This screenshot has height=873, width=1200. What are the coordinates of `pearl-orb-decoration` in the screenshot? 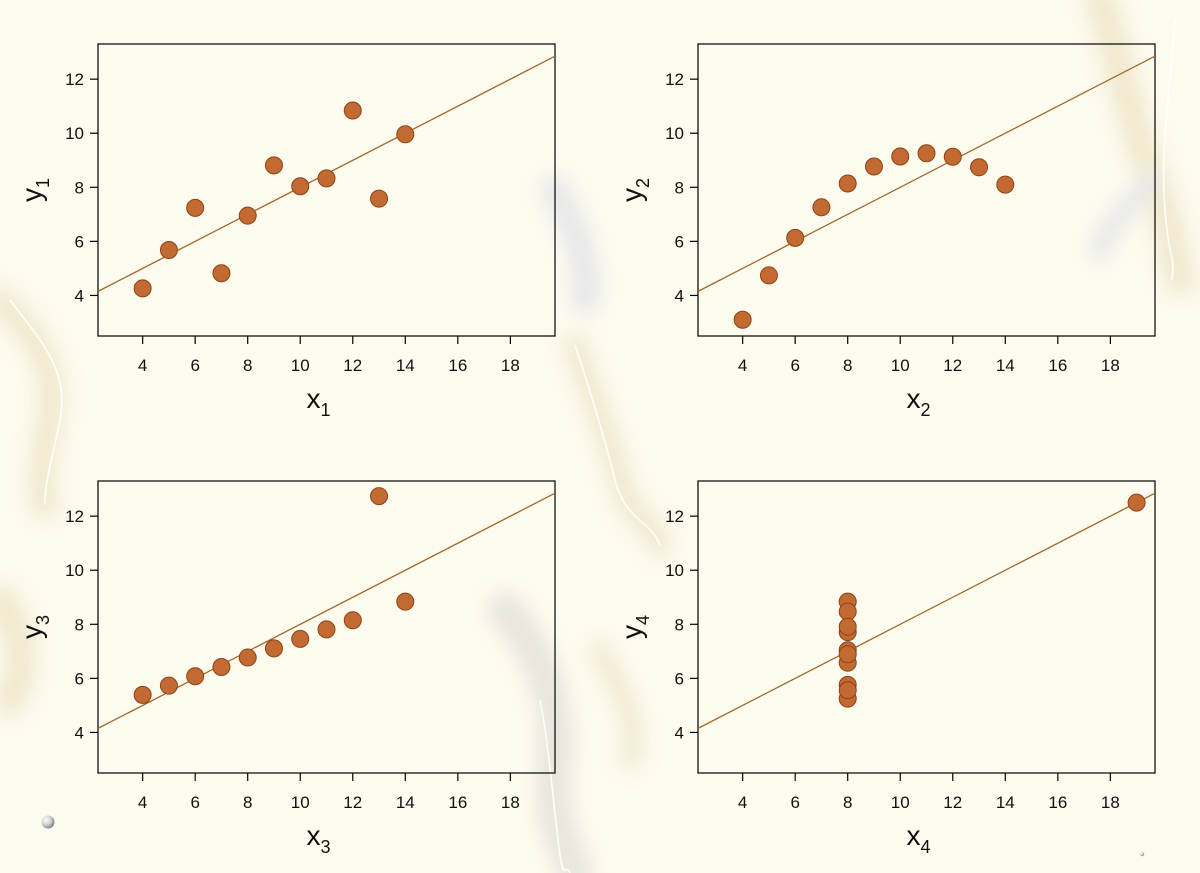 It's located at (48, 822).